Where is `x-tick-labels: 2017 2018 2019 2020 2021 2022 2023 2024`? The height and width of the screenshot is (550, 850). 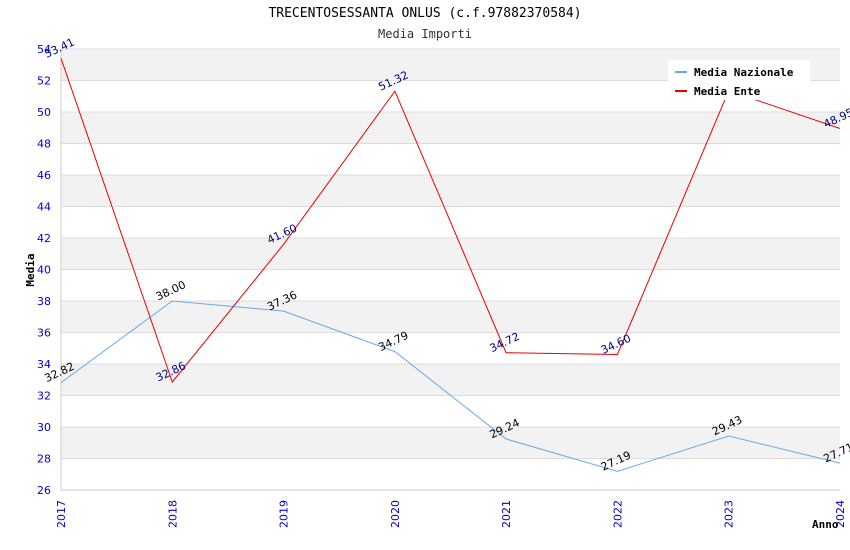
x-tick-labels: 2017 2018 2019 2020 2021 2022 2023 2024 is located at coordinates (451, 514).